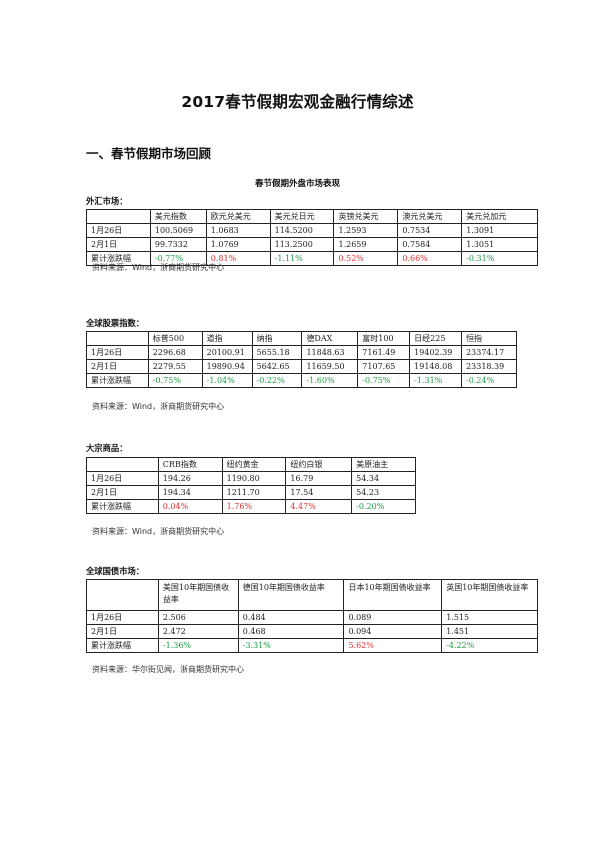 The image size is (595, 842). What do you see at coordinates (254, 478) in the screenshot?
I see `table-cell: 1190.80` at bounding box center [254, 478].